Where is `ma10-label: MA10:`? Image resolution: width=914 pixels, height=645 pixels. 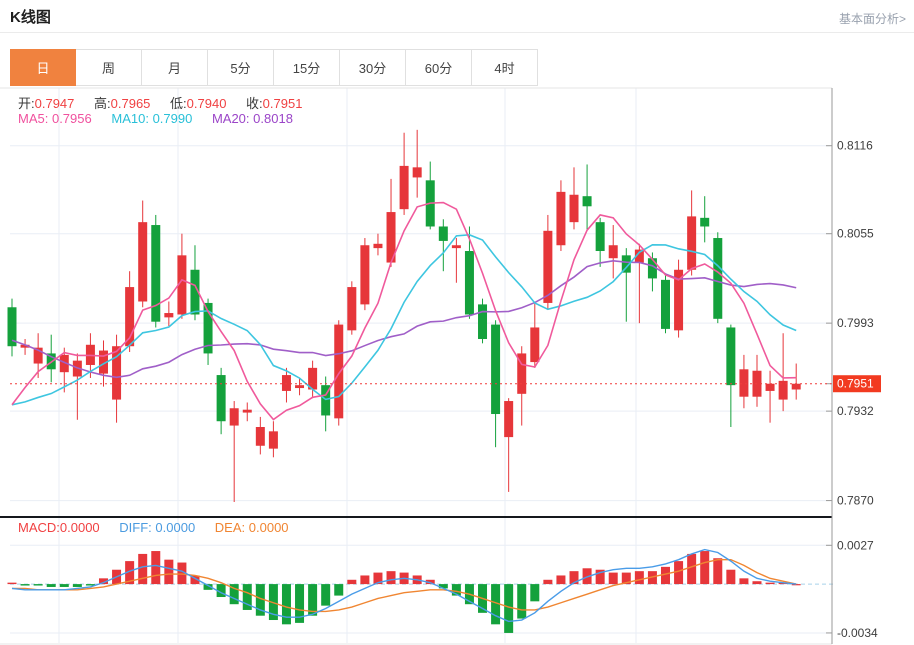 ma10-label: MA10: is located at coordinates (130, 118).